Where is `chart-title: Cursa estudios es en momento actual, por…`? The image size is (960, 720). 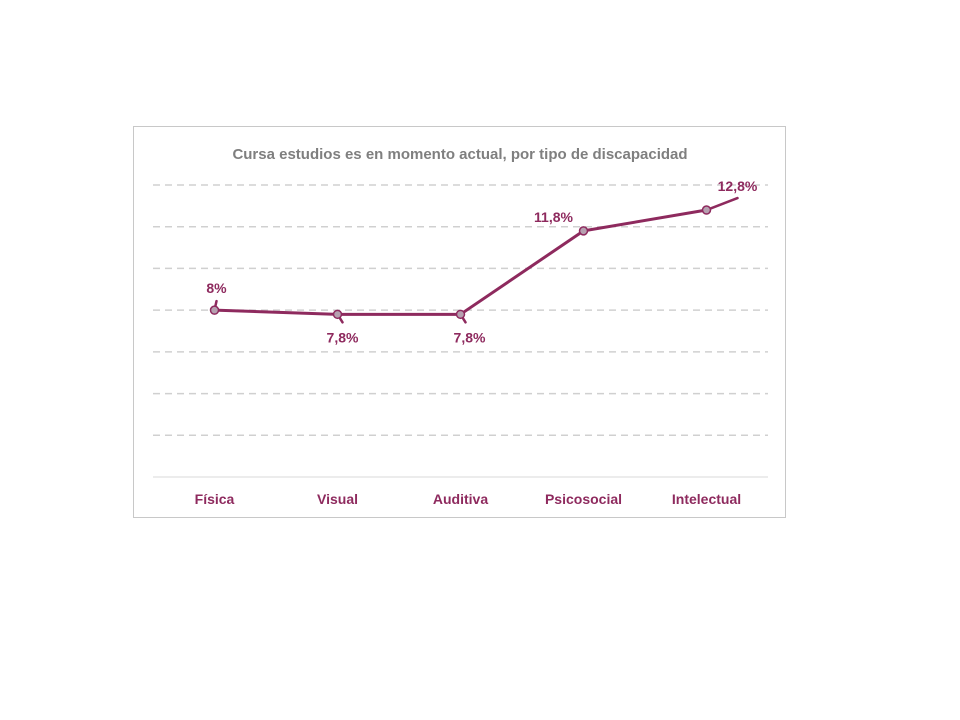 chart-title: Cursa estudios es en momento actual, por… is located at coordinates (459, 154).